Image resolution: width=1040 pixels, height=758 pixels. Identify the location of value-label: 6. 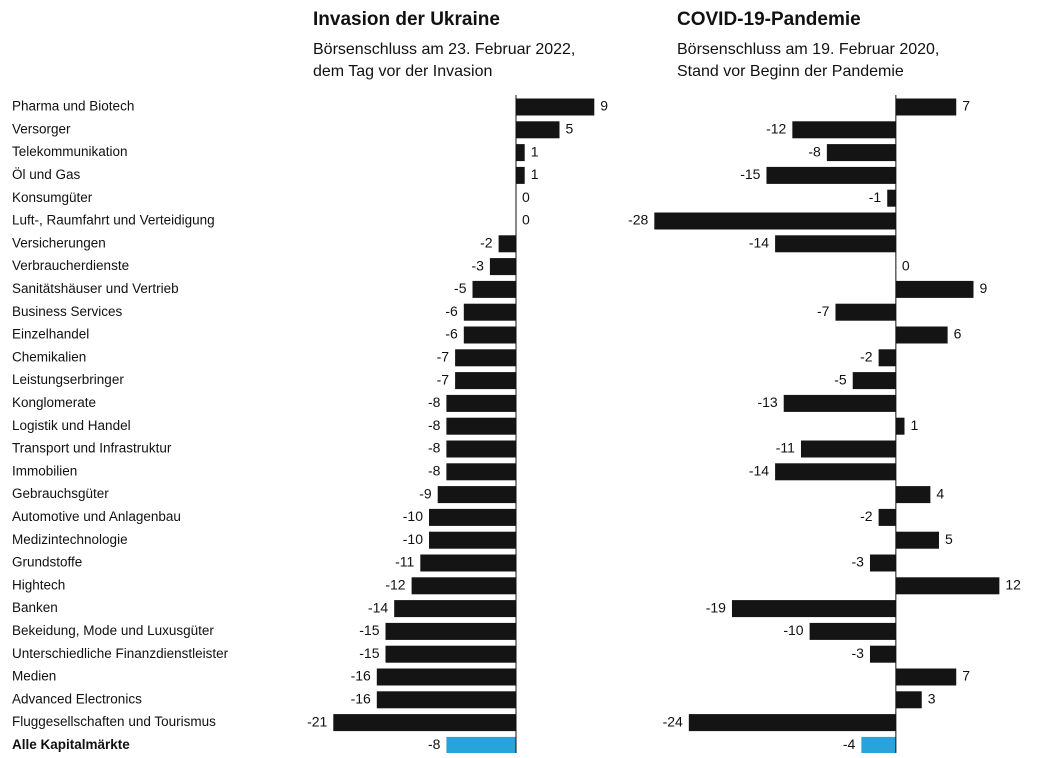
(958, 334).